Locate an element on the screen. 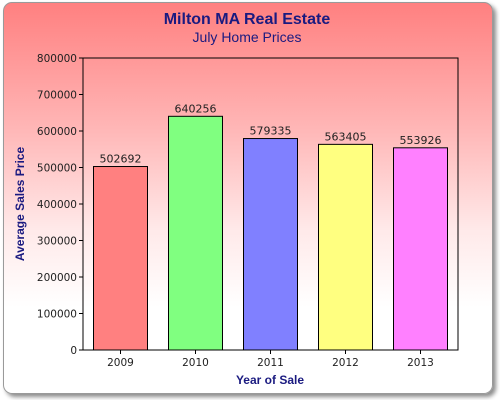 The width and height of the screenshot is (500, 400). data-label-2012: 563405 is located at coordinates (346, 136).